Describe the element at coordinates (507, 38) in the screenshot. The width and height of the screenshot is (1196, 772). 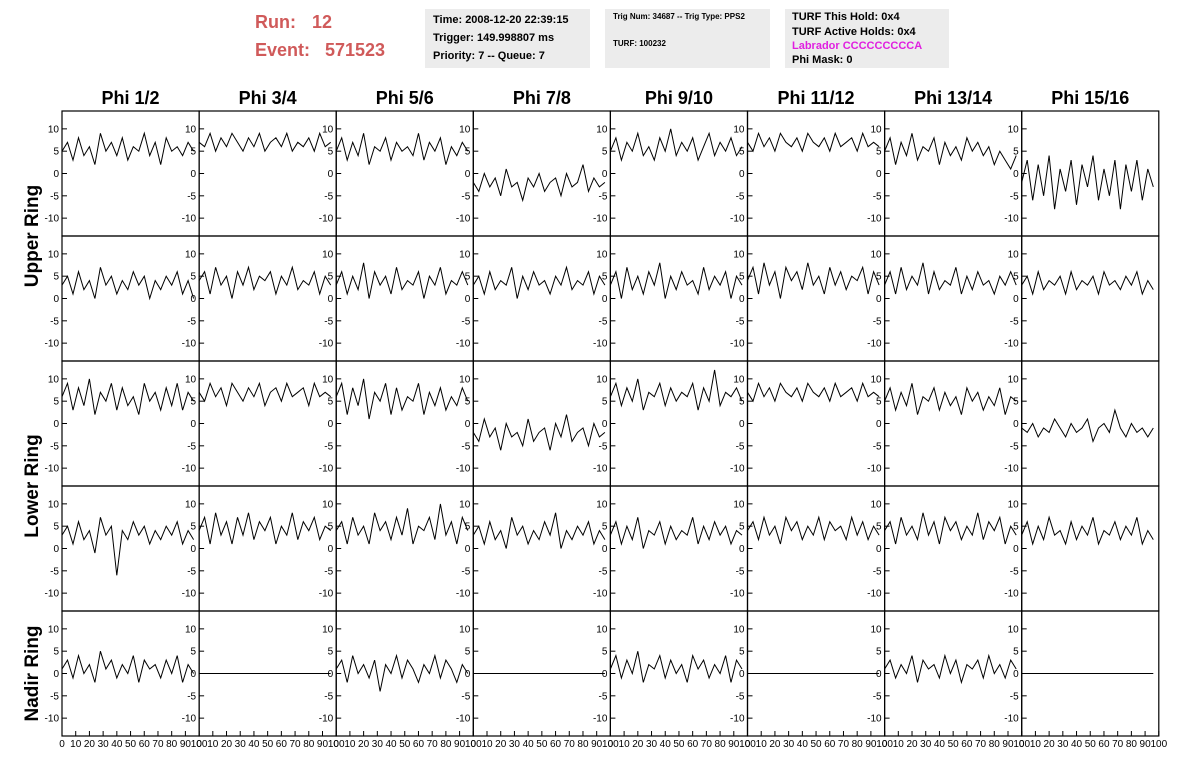
I see `info-box` at that location.